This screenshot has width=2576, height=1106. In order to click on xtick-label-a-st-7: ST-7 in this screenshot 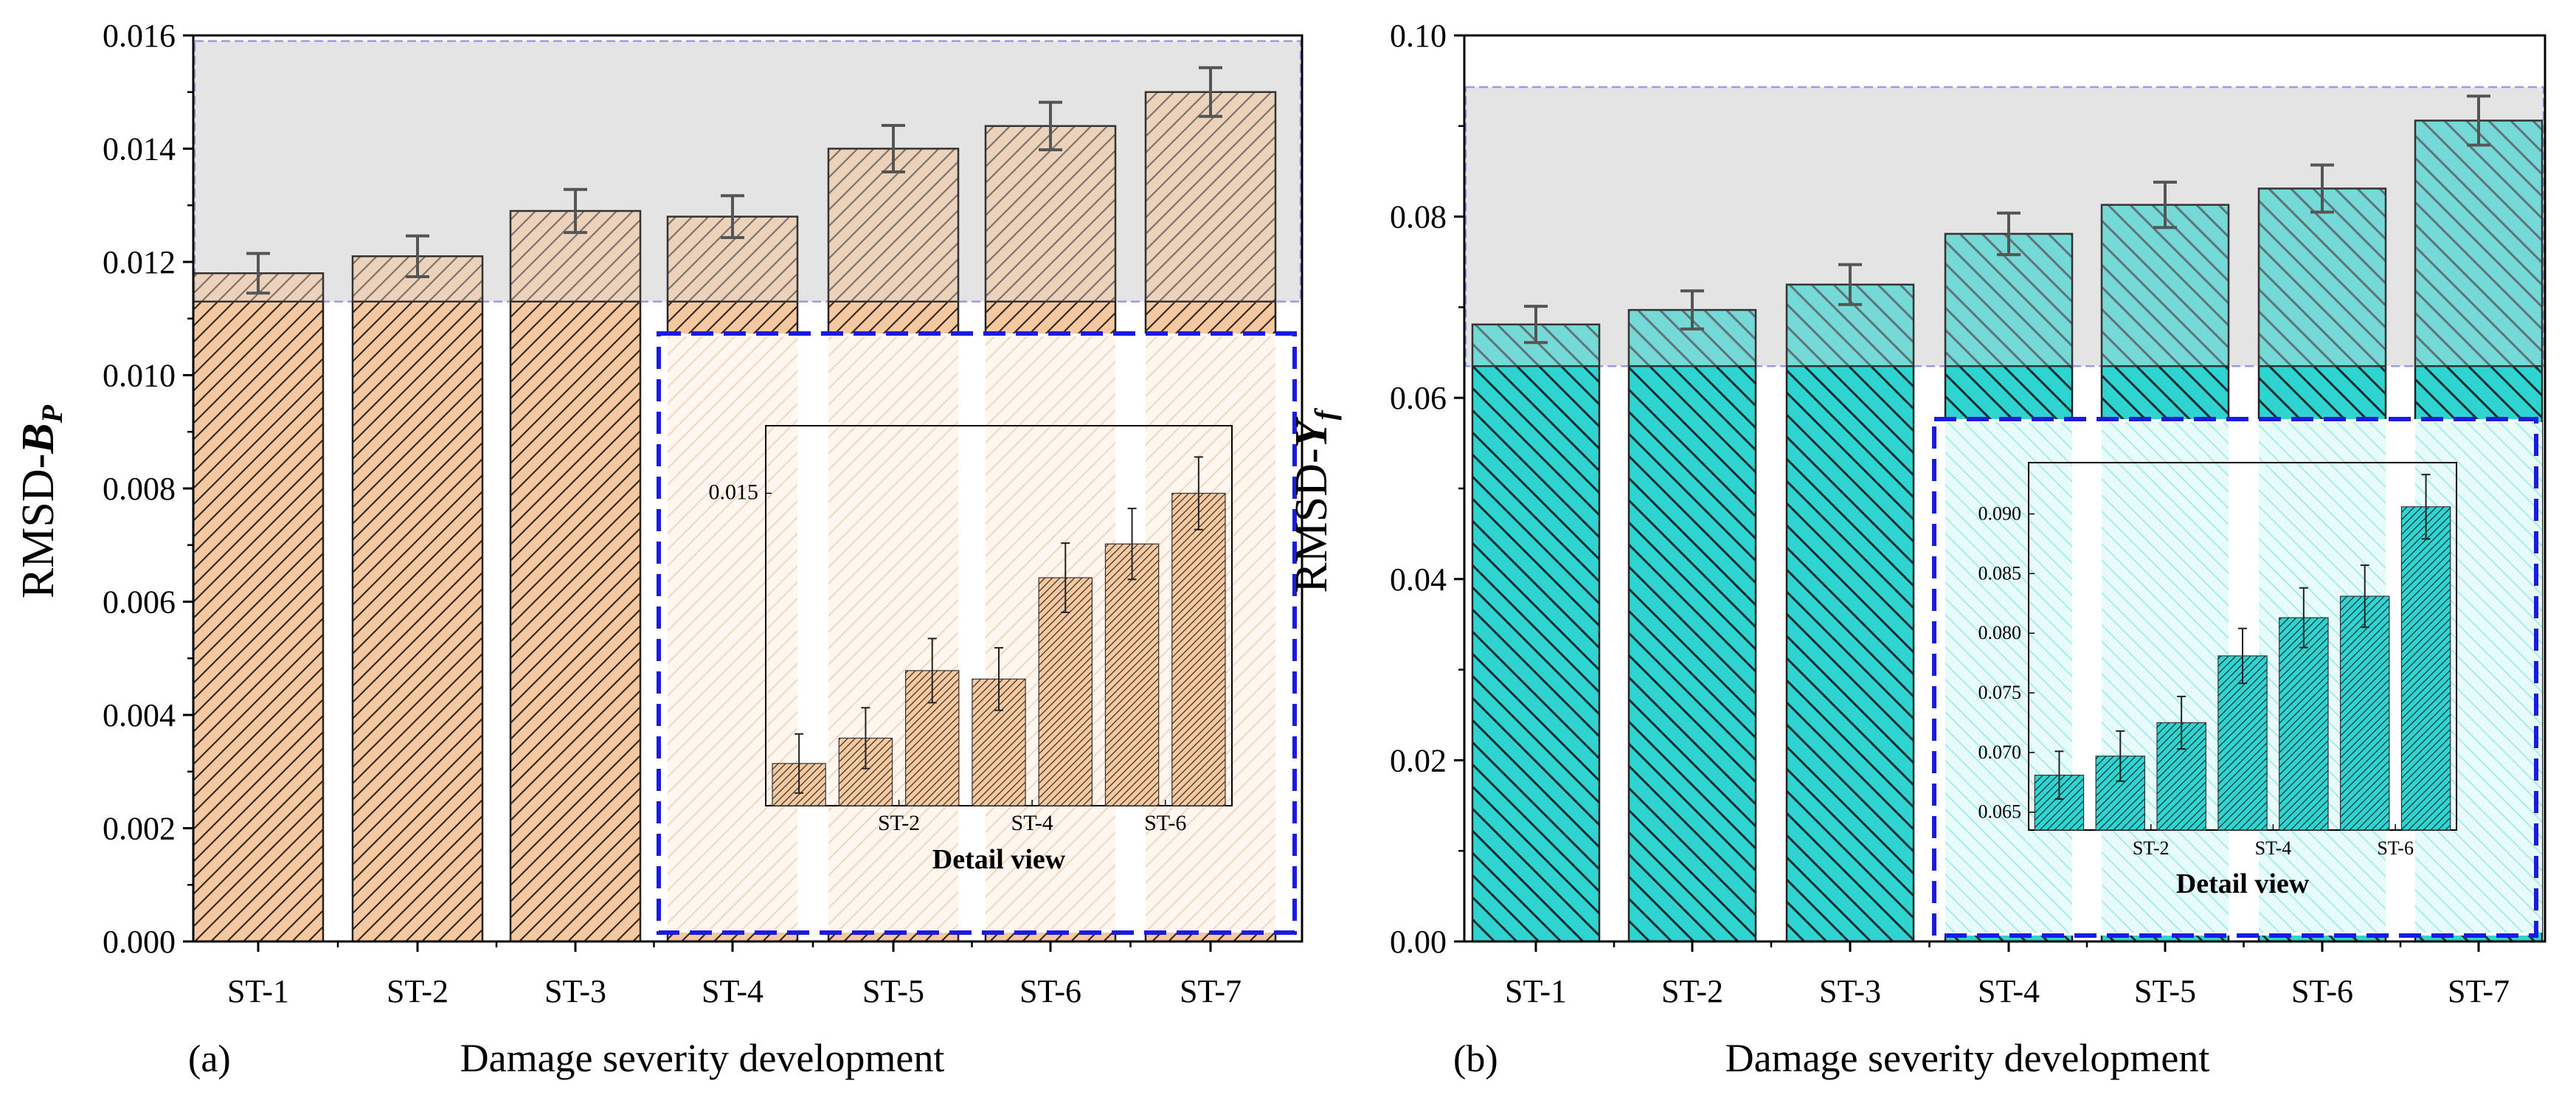, I will do `click(1211, 991)`.